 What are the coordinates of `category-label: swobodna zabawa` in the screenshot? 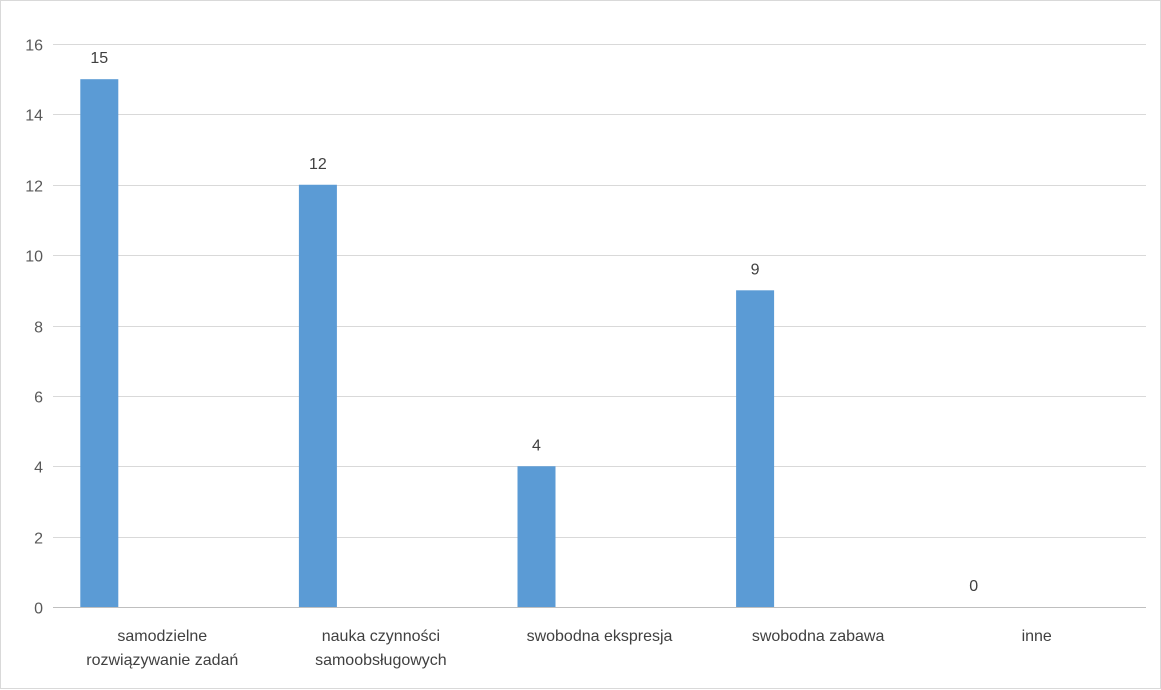 It's located at (818, 636).